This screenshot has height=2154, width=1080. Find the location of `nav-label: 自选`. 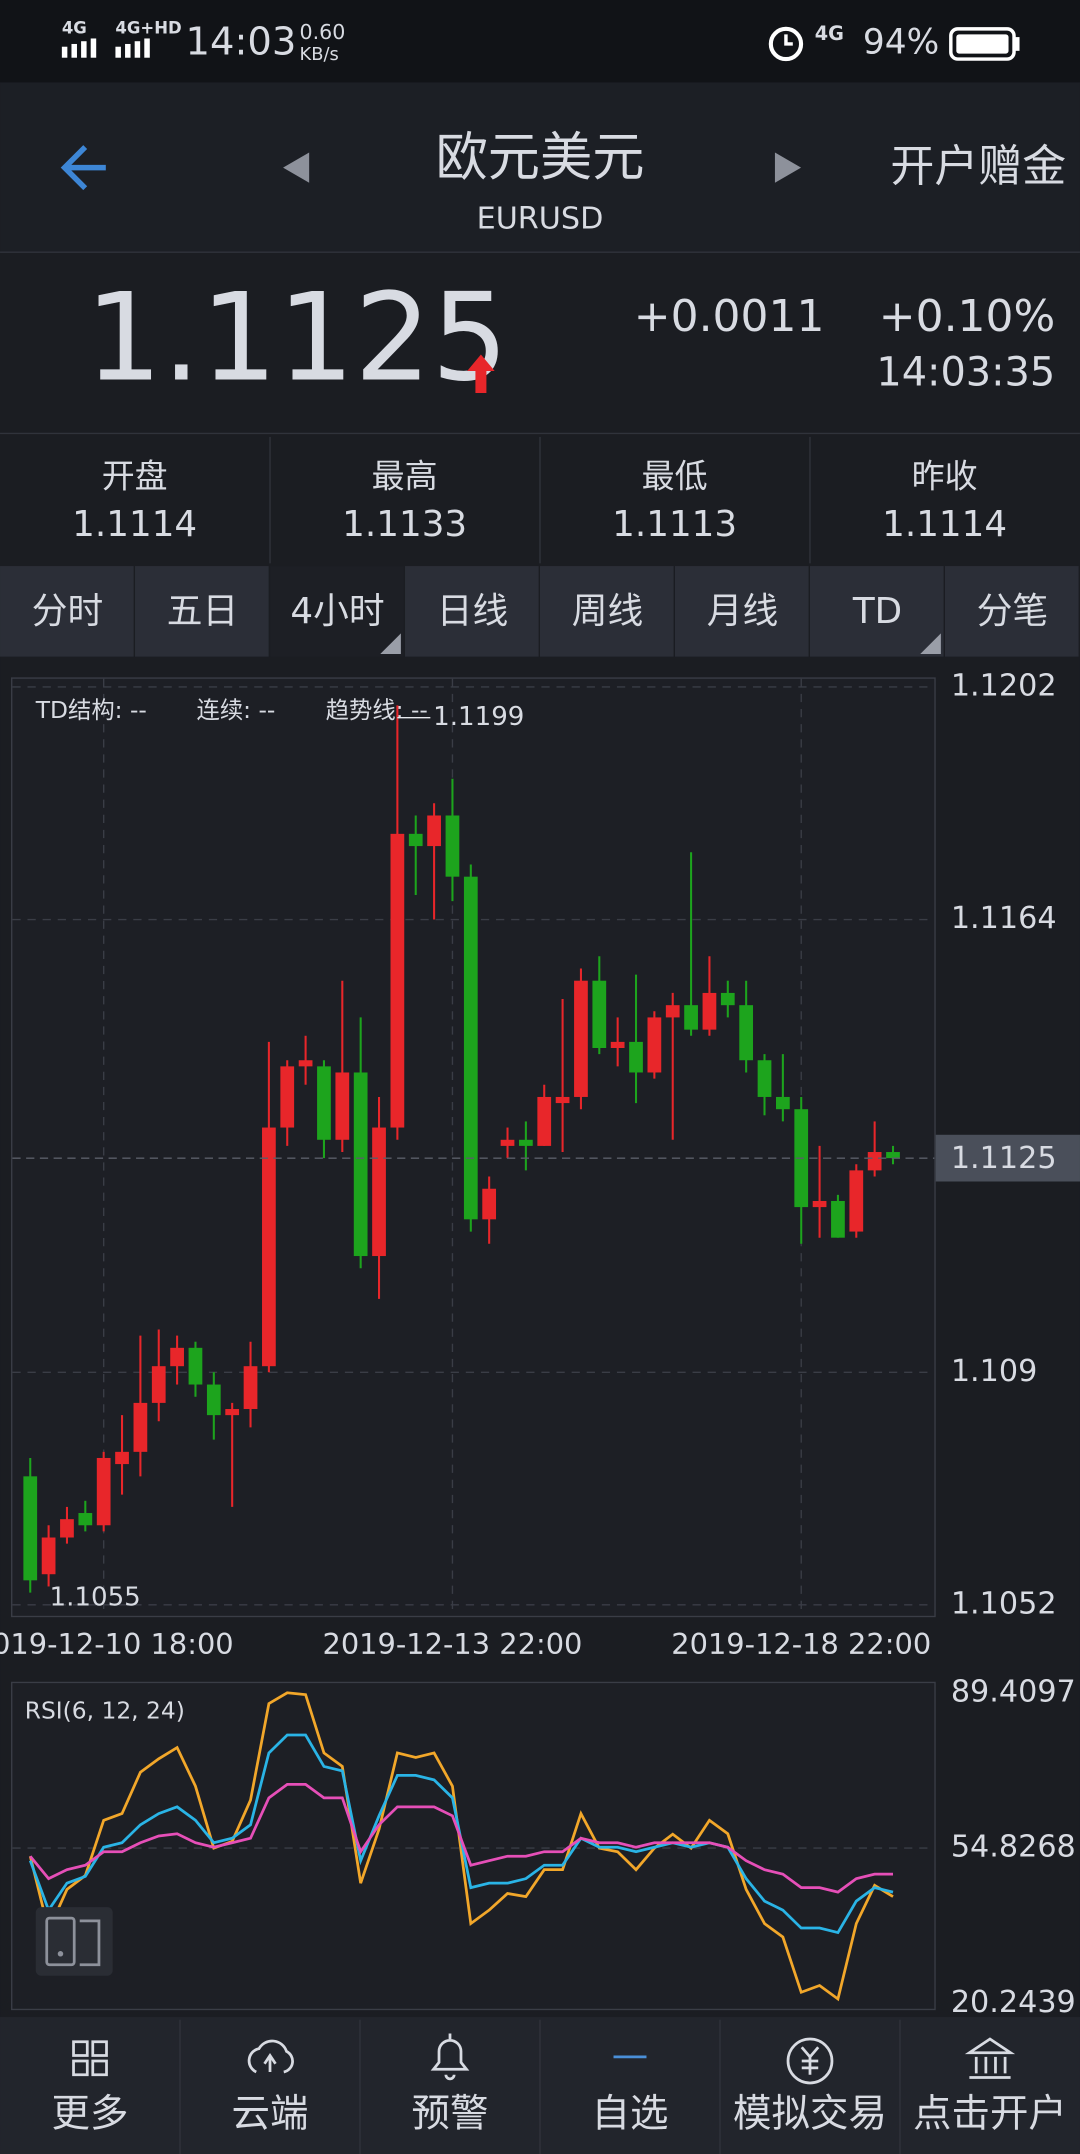

nav-label: 自选 is located at coordinates (630, 2113).